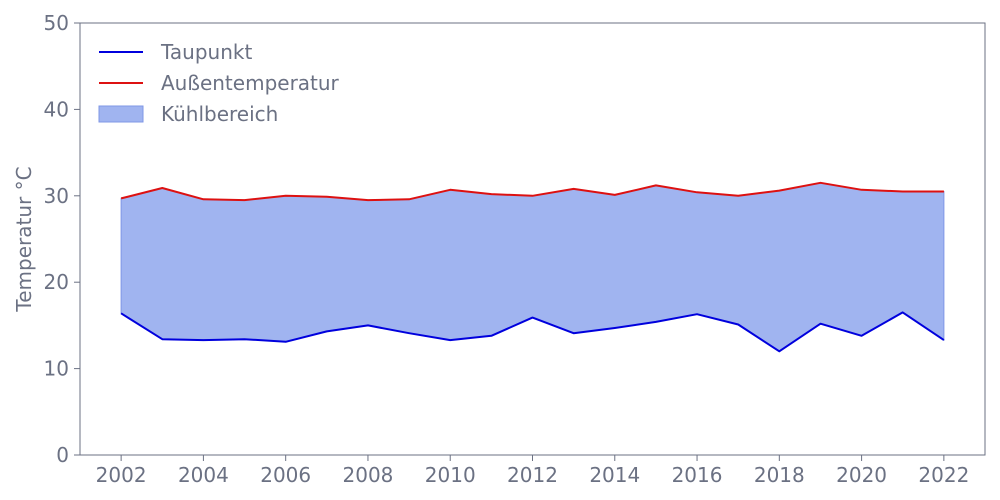 The width and height of the screenshot is (1000, 500). I want to click on legend-label-aussentemperatur: Außentemperatur, so click(250, 83).